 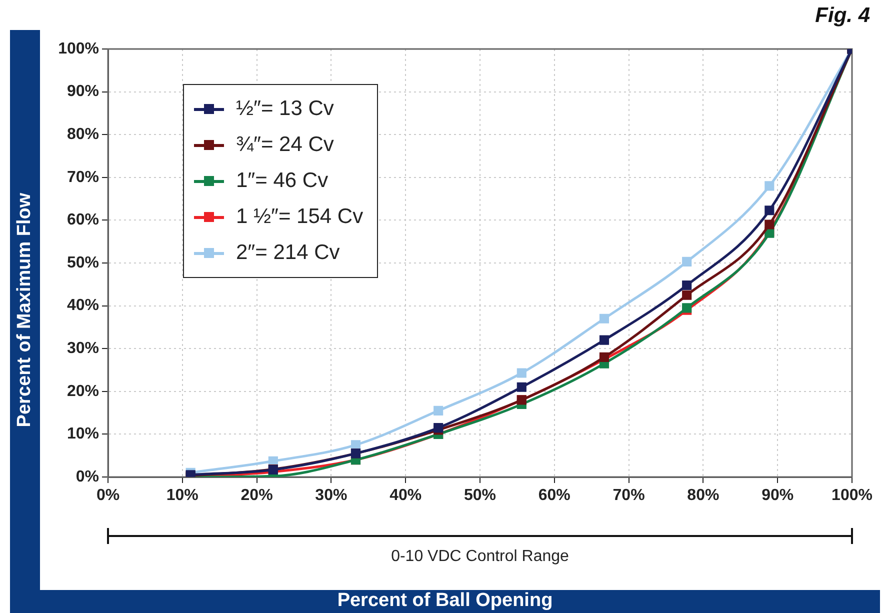 I want to click on x-tick-label: 30%, so click(x=331, y=495).